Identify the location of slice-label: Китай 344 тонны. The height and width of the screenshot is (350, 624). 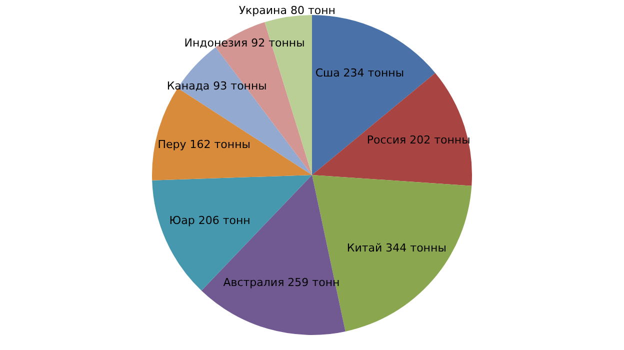
(396, 247).